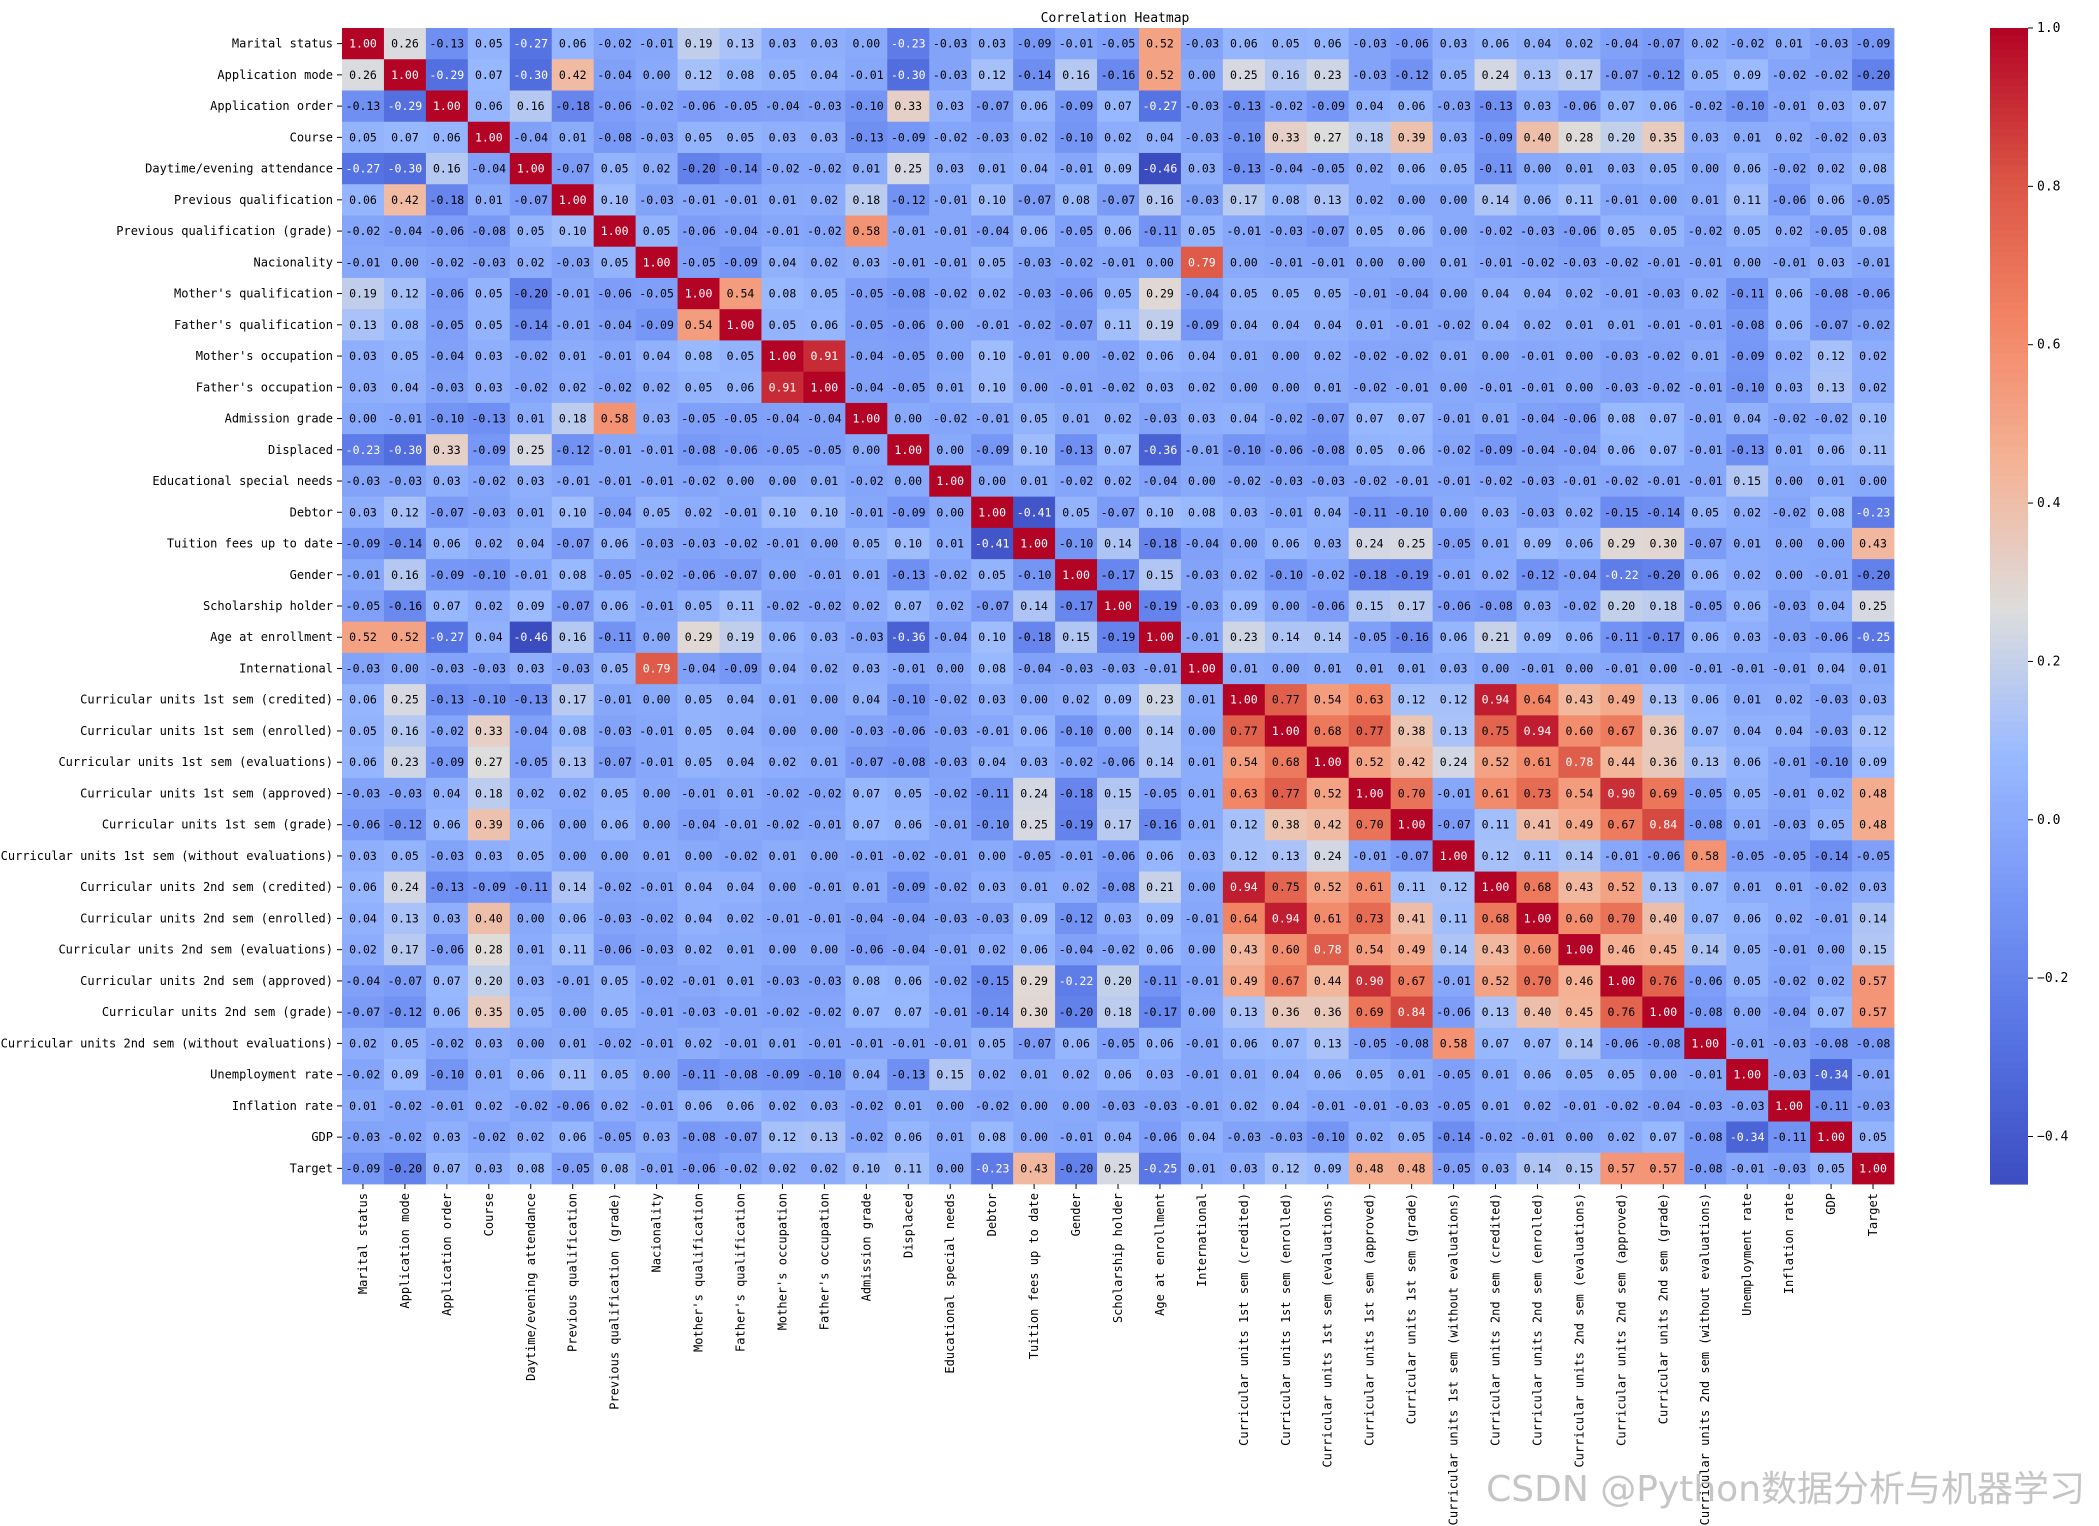  I want to click on cell-value-label: 0.08, so click(1286, 200).